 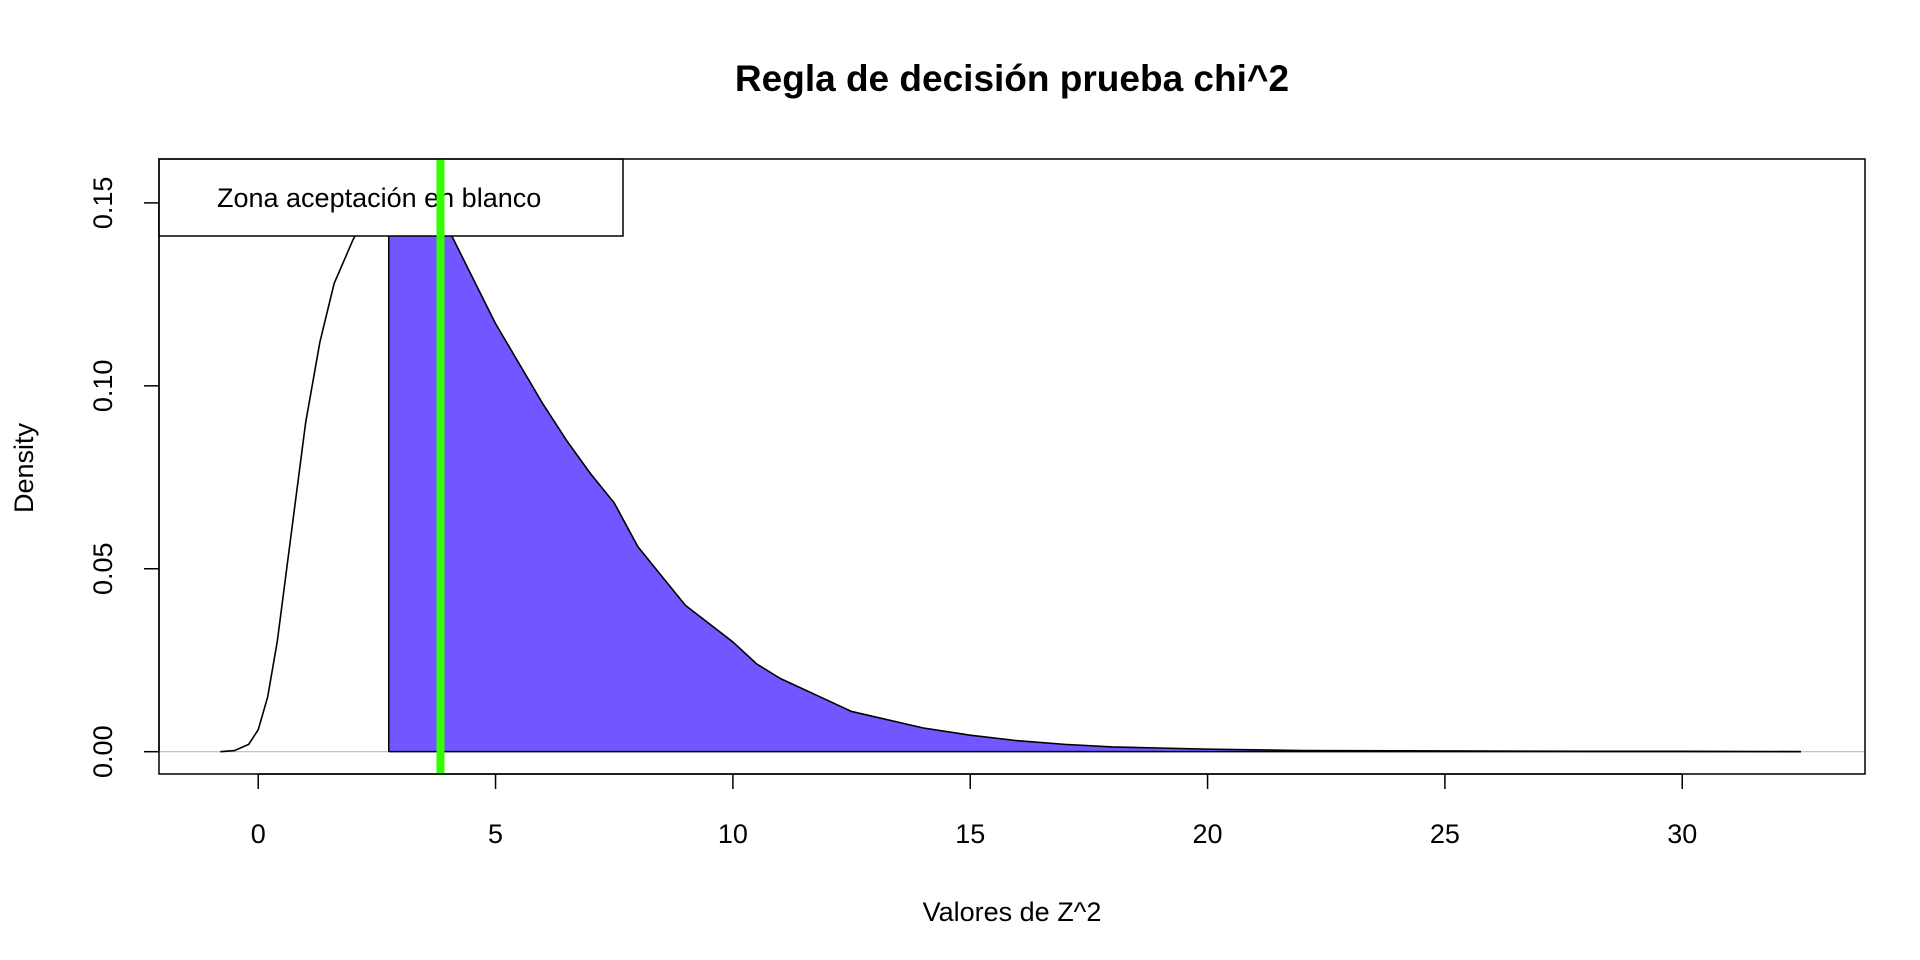 What do you see at coordinates (103, 203) in the screenshot?
I see `y-tick-label: 0.15` at bounding box center [103, 203].